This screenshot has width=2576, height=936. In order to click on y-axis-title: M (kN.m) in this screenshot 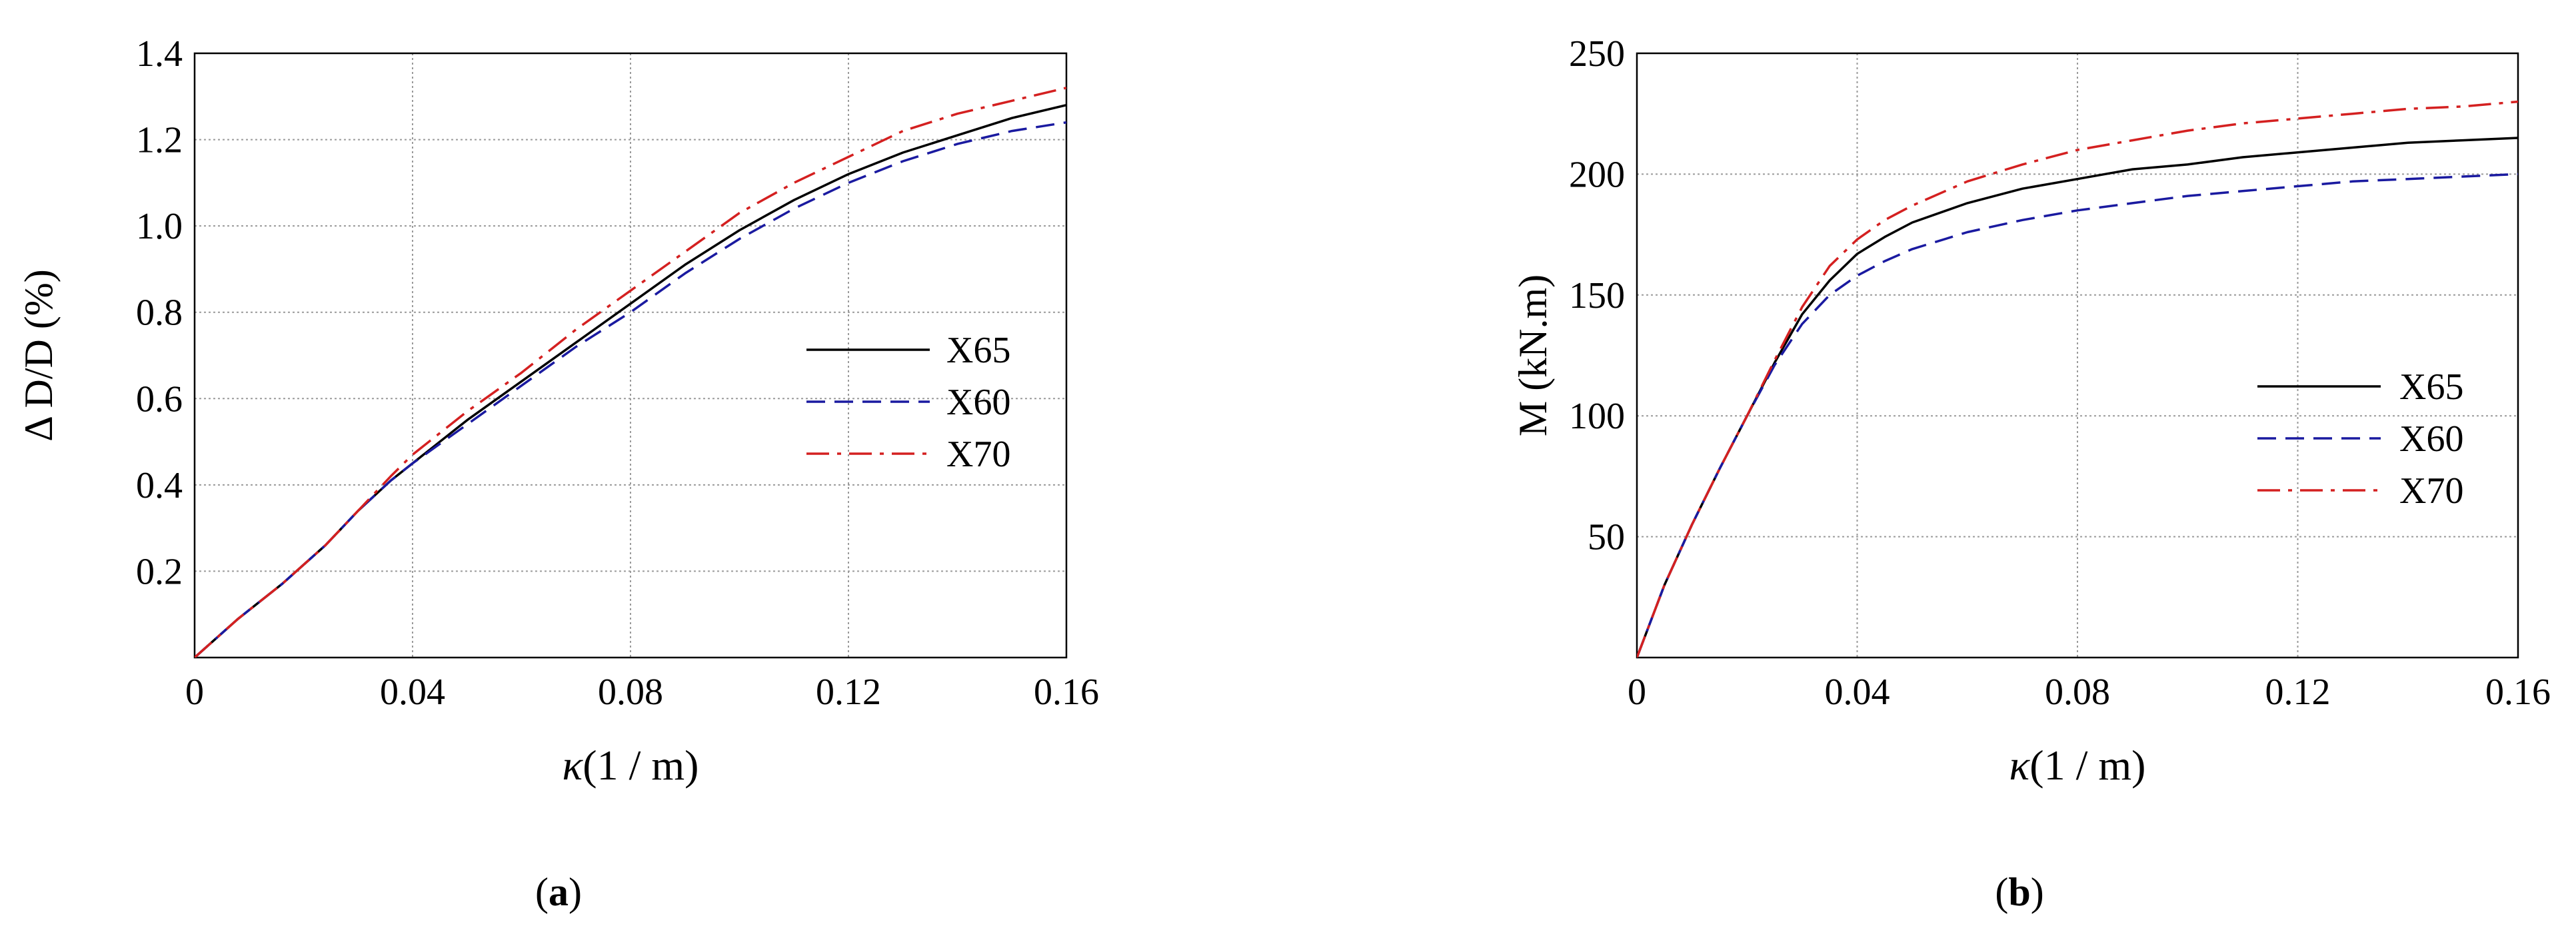, I will do `click(1533, 355)`.